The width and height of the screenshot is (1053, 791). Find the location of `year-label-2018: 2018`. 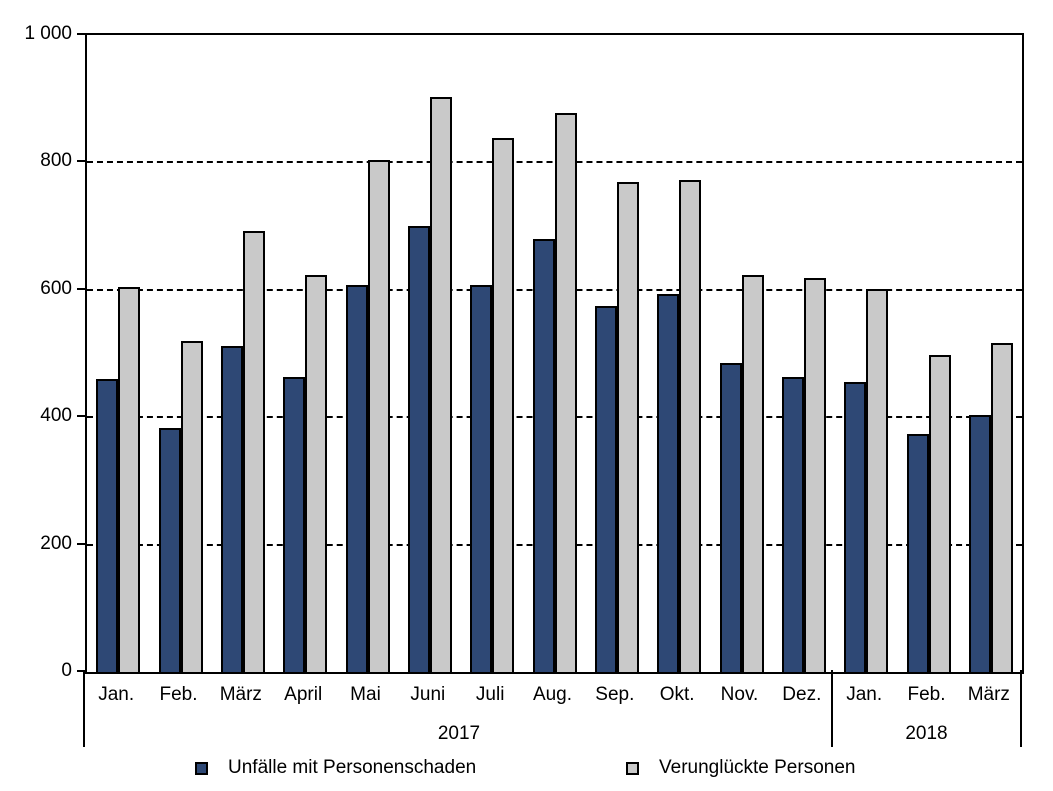

year-label-2018: 2018 is located at coordinates (926, 733).